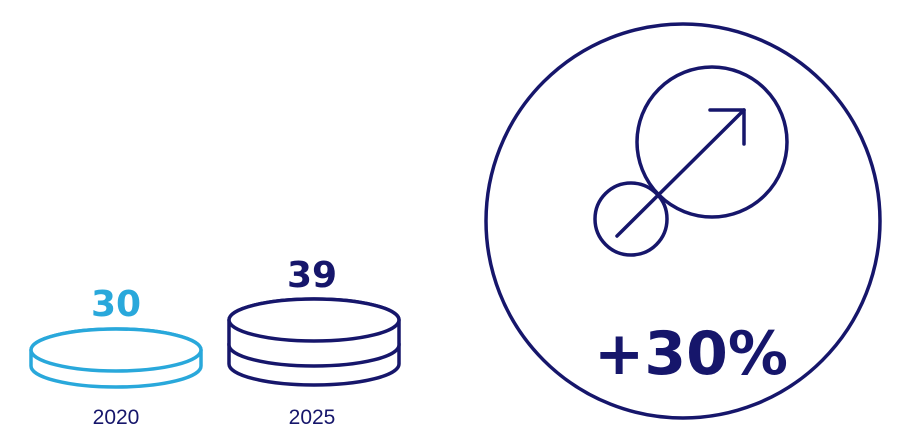 This screenshot has height=428, width=922. What do you see at coordinates (727, 127) in the screenshot?
I see `arrow-head` at bounding box center [727, 127].